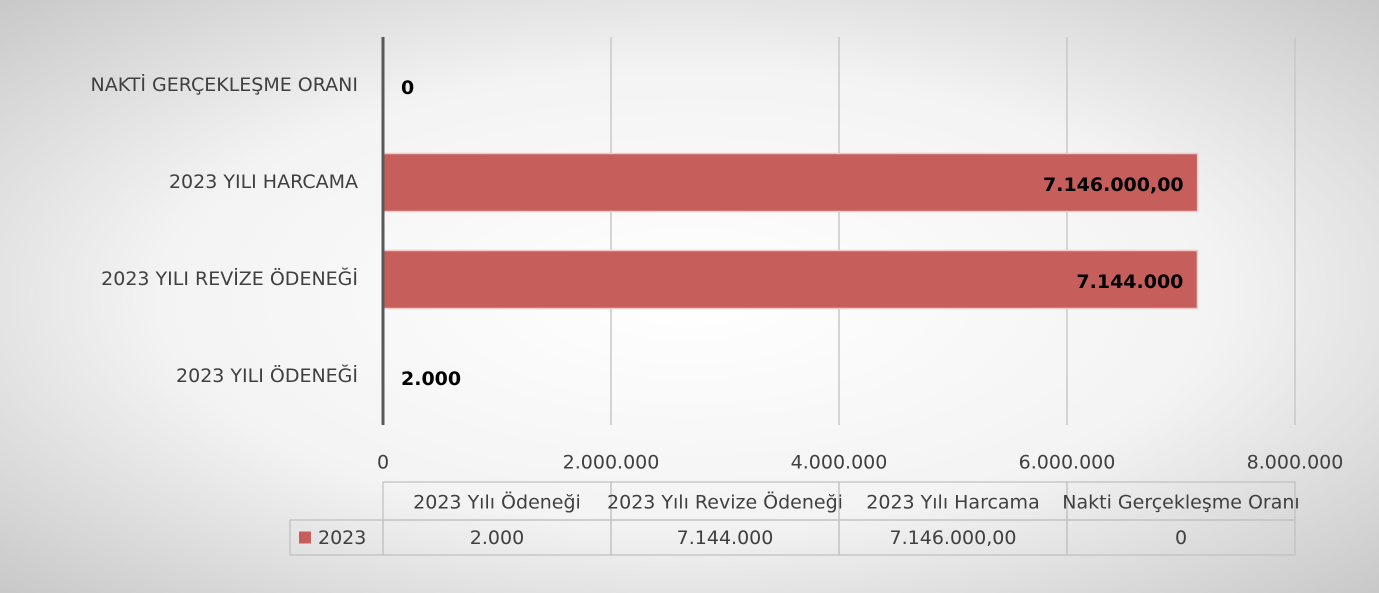 The image size is (1379, 593). What do you see at coordinates (725, 502) in the screenshot?
I see `table-header: 2023 Yılı Revize Ödeneği` at bounding box center [725, 502].